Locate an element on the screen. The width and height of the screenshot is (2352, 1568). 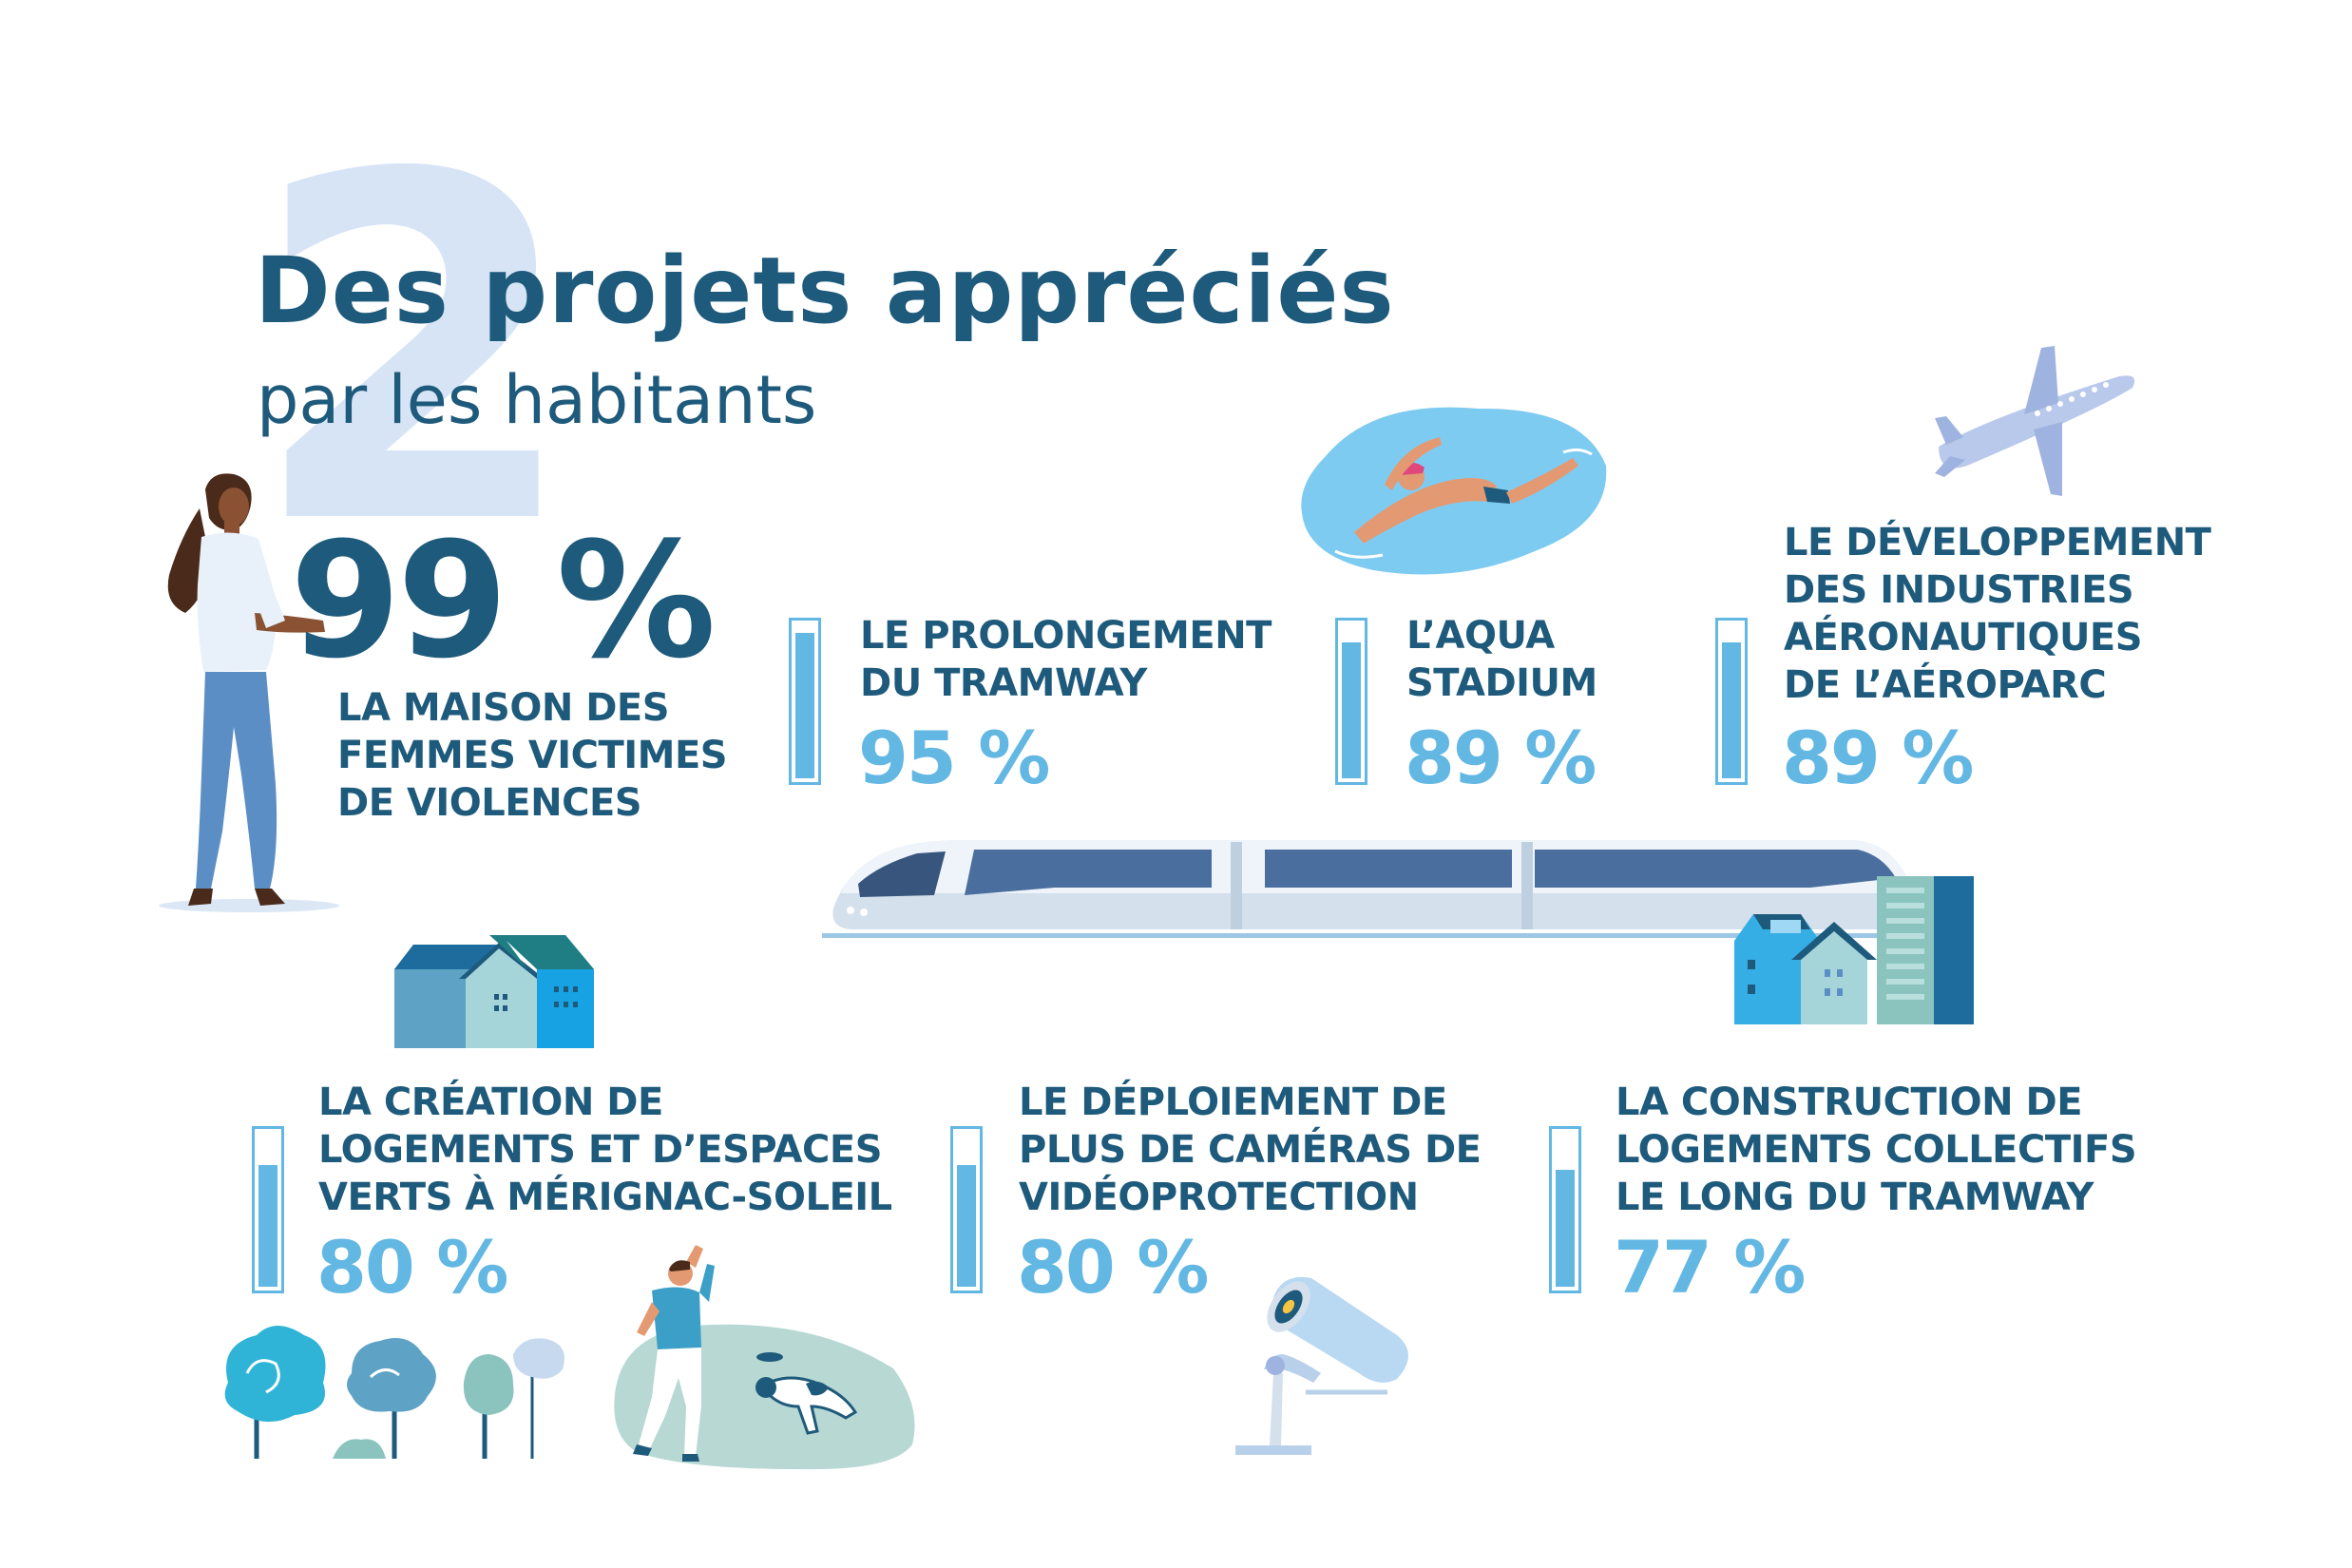
airplane-illustration is located at coordinates (2035, 421).